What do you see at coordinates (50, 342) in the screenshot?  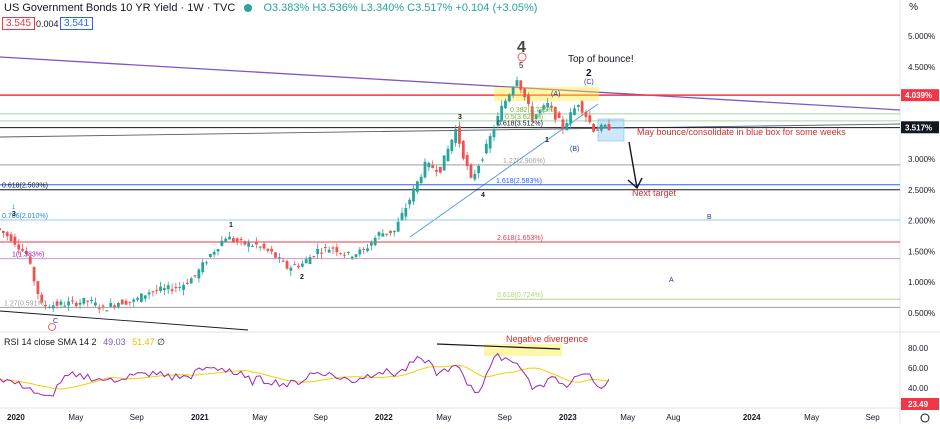 I see `rsi-title: RSI 14 close SMA 14 2` at bounding box center [50, 342].